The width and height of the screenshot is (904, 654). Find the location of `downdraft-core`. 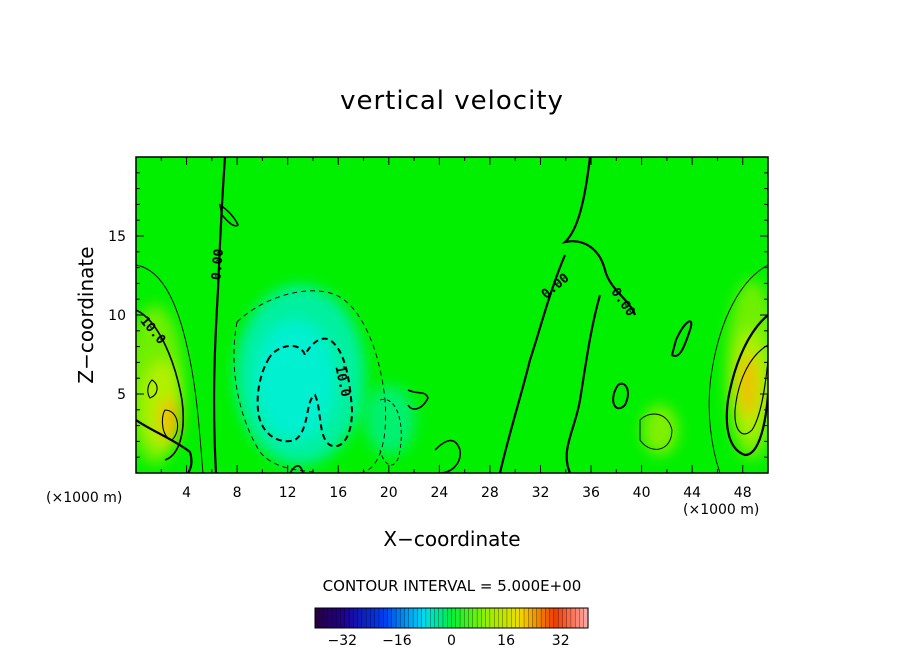

downdraft-core is located at coordinates (295, 380).